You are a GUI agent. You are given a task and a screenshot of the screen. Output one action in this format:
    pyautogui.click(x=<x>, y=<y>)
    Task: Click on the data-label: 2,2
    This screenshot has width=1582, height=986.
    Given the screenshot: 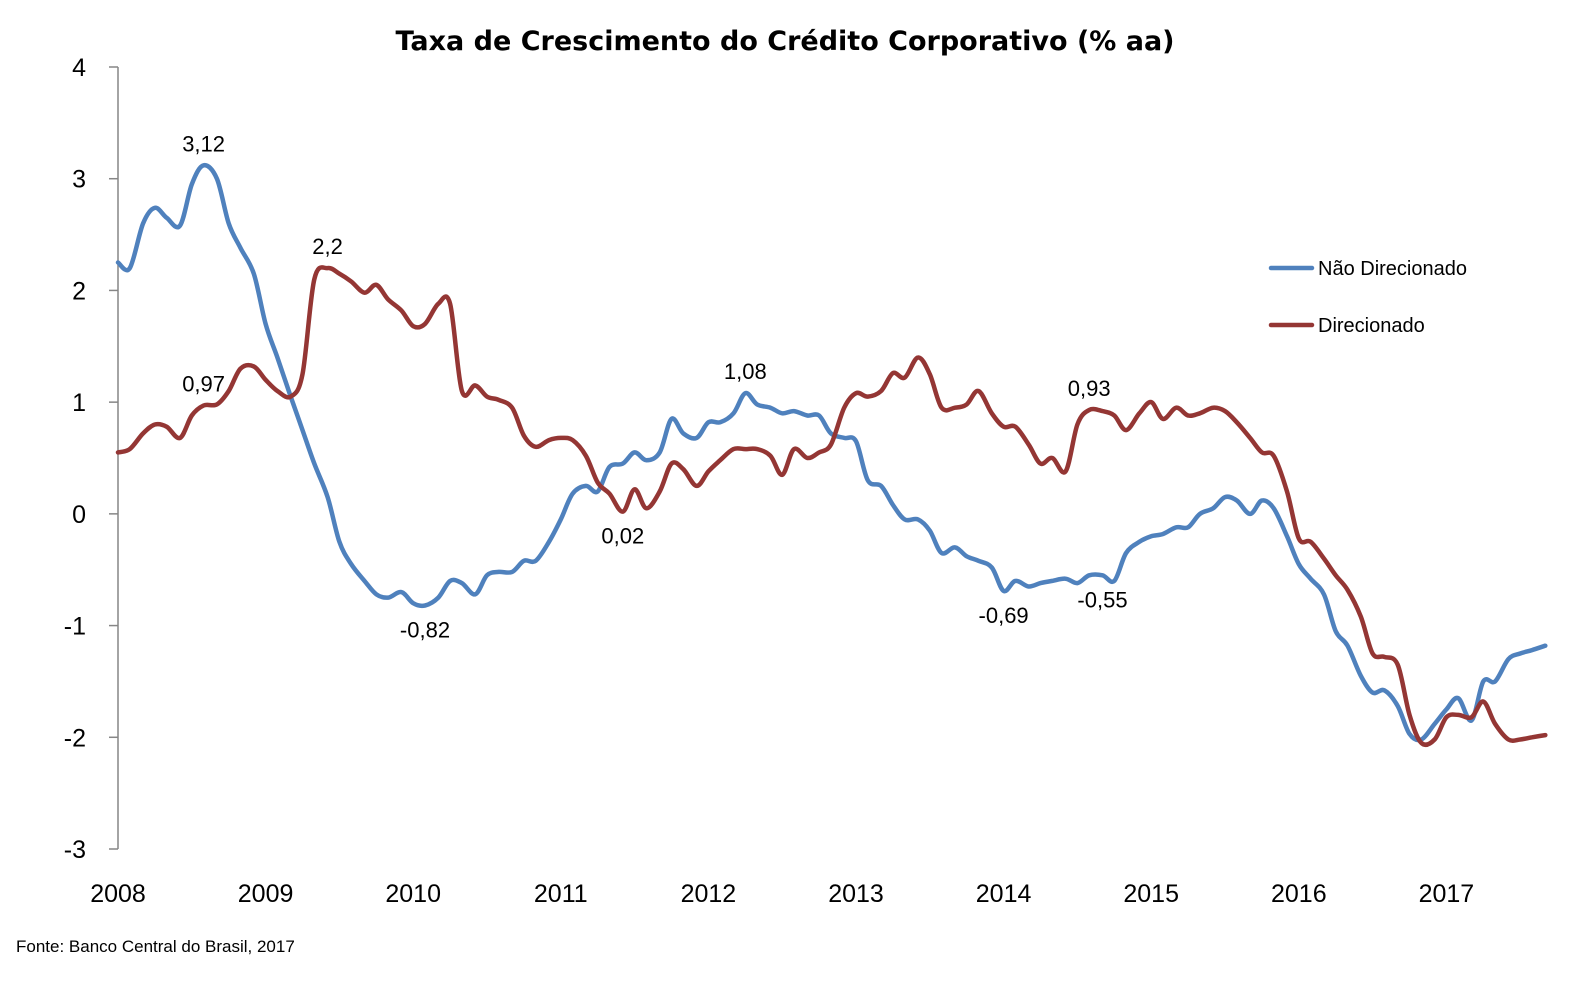 What is the action you would take?
    pyautogui.click(x=327, y=246)
    